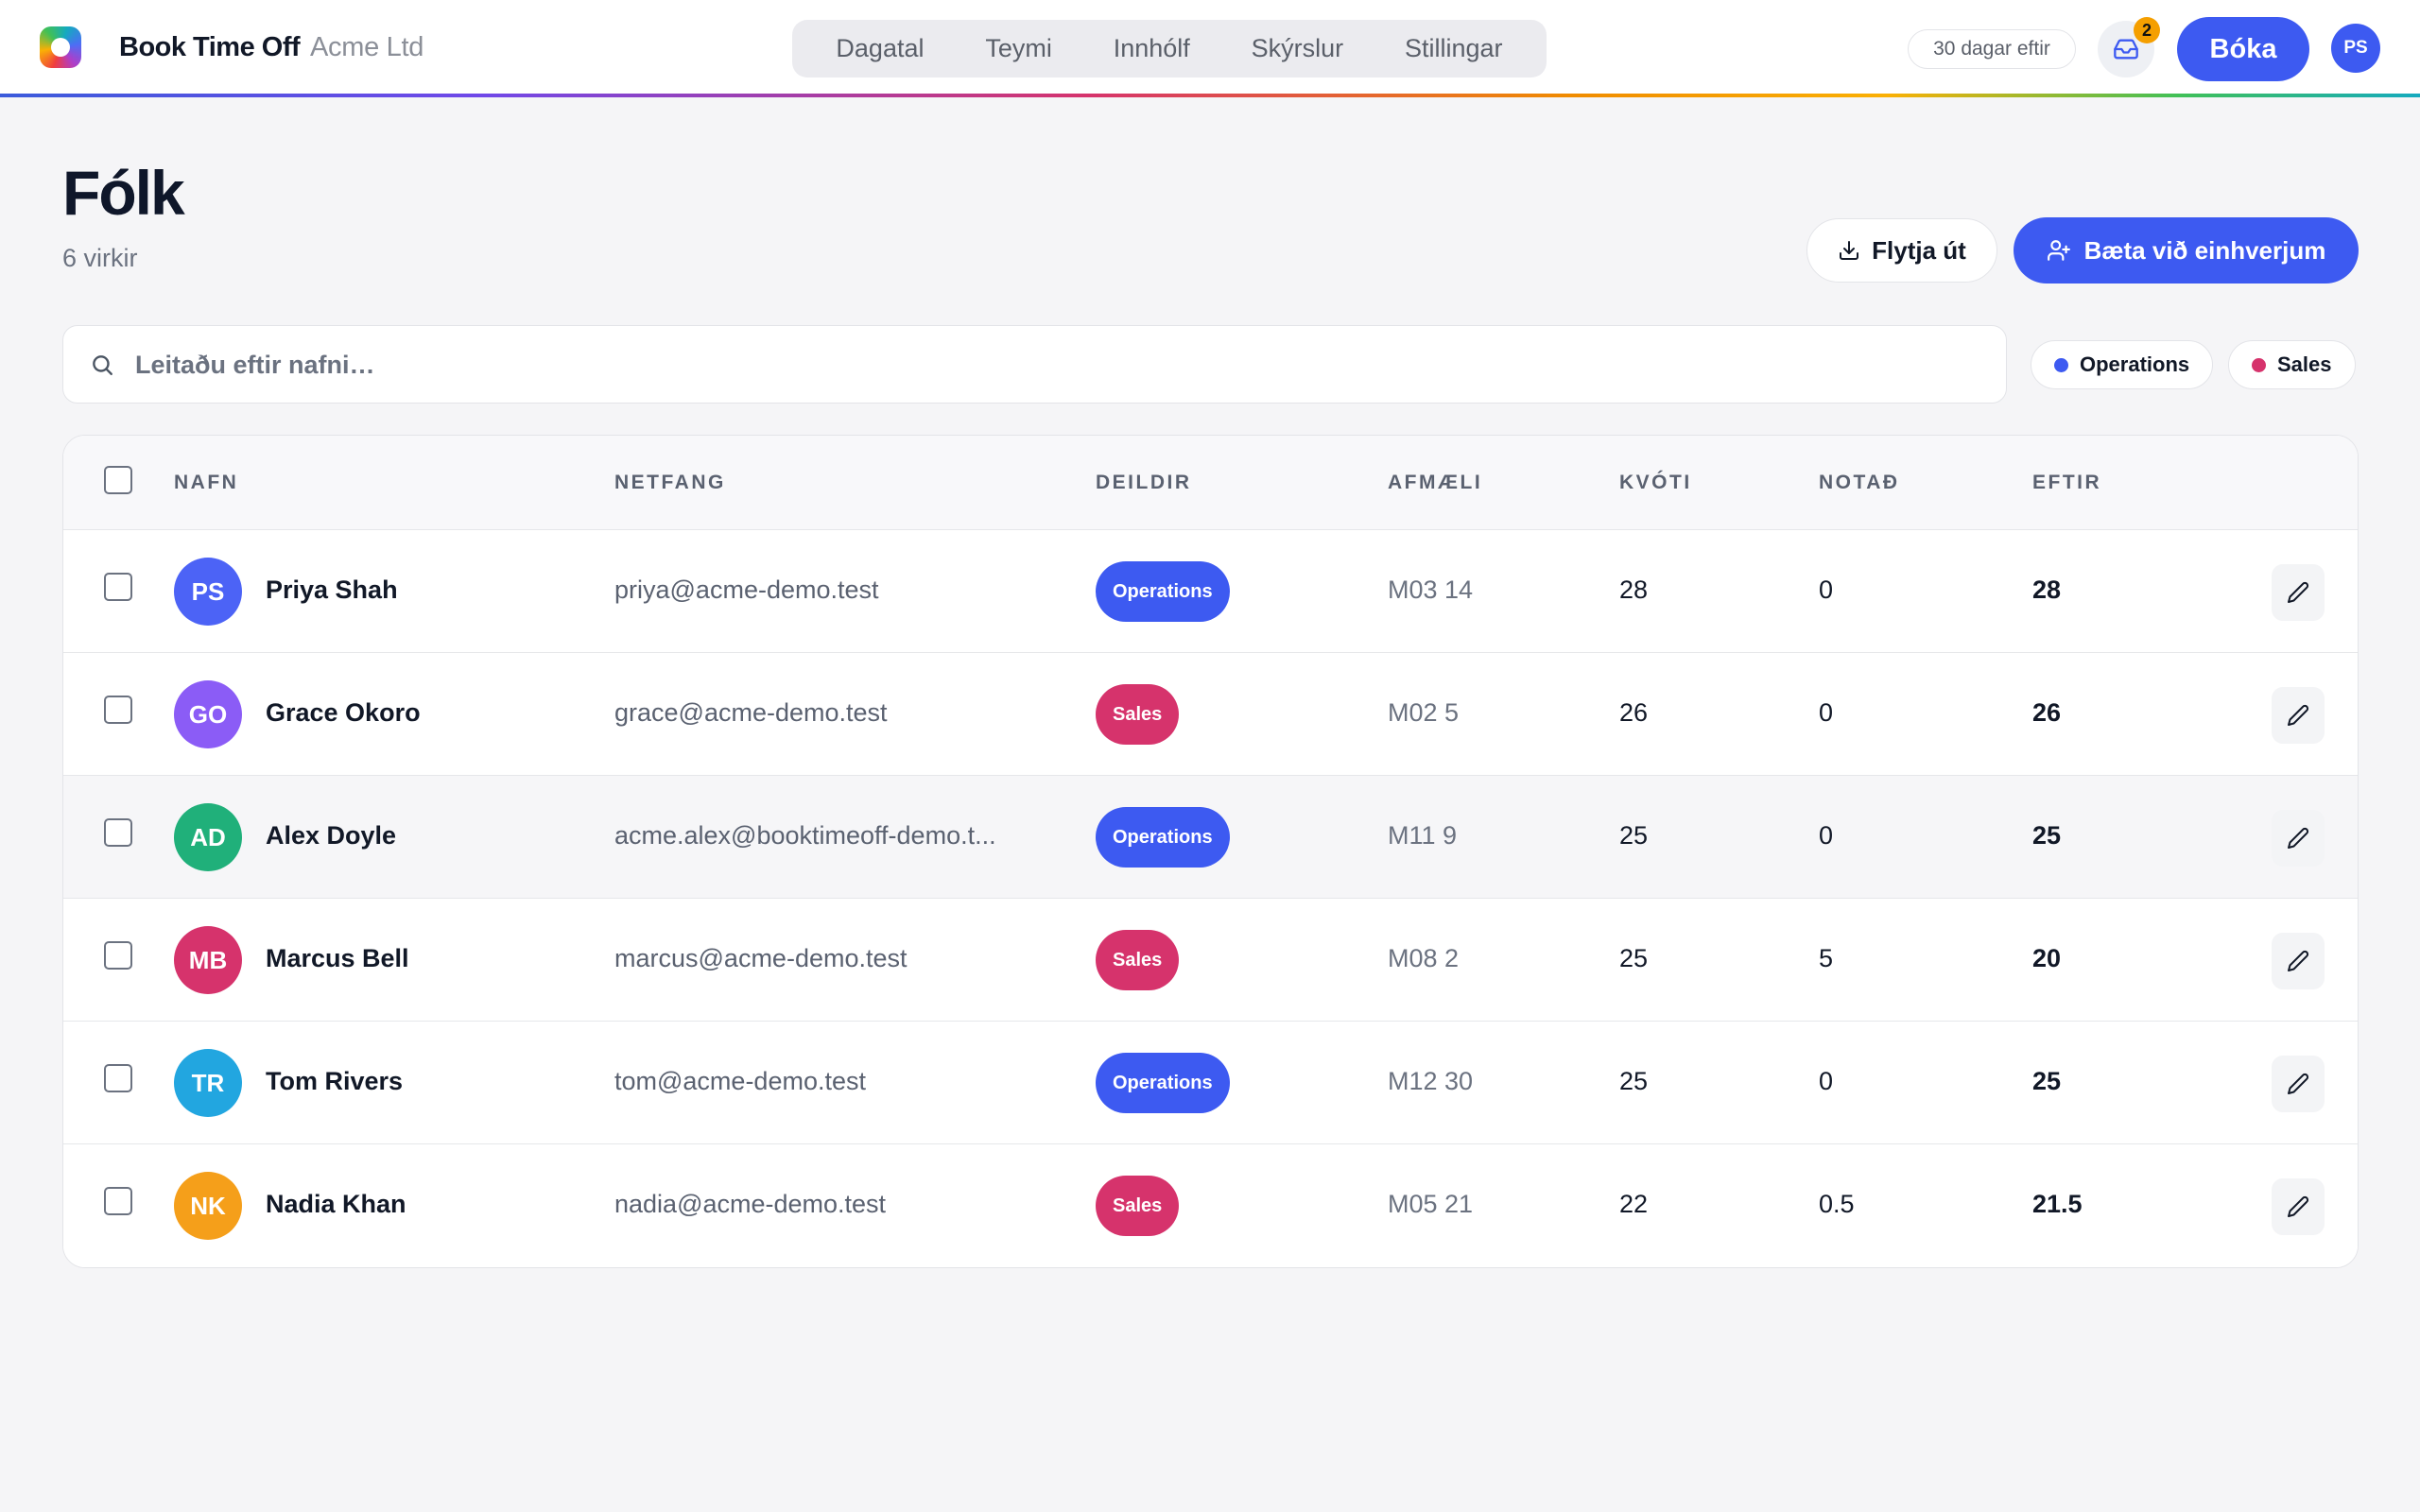  What do you see at coordinates (1144, 482) in the screenshot?
I see `column-header-departments: DEILDIR` at bounding box center [1144, 482].